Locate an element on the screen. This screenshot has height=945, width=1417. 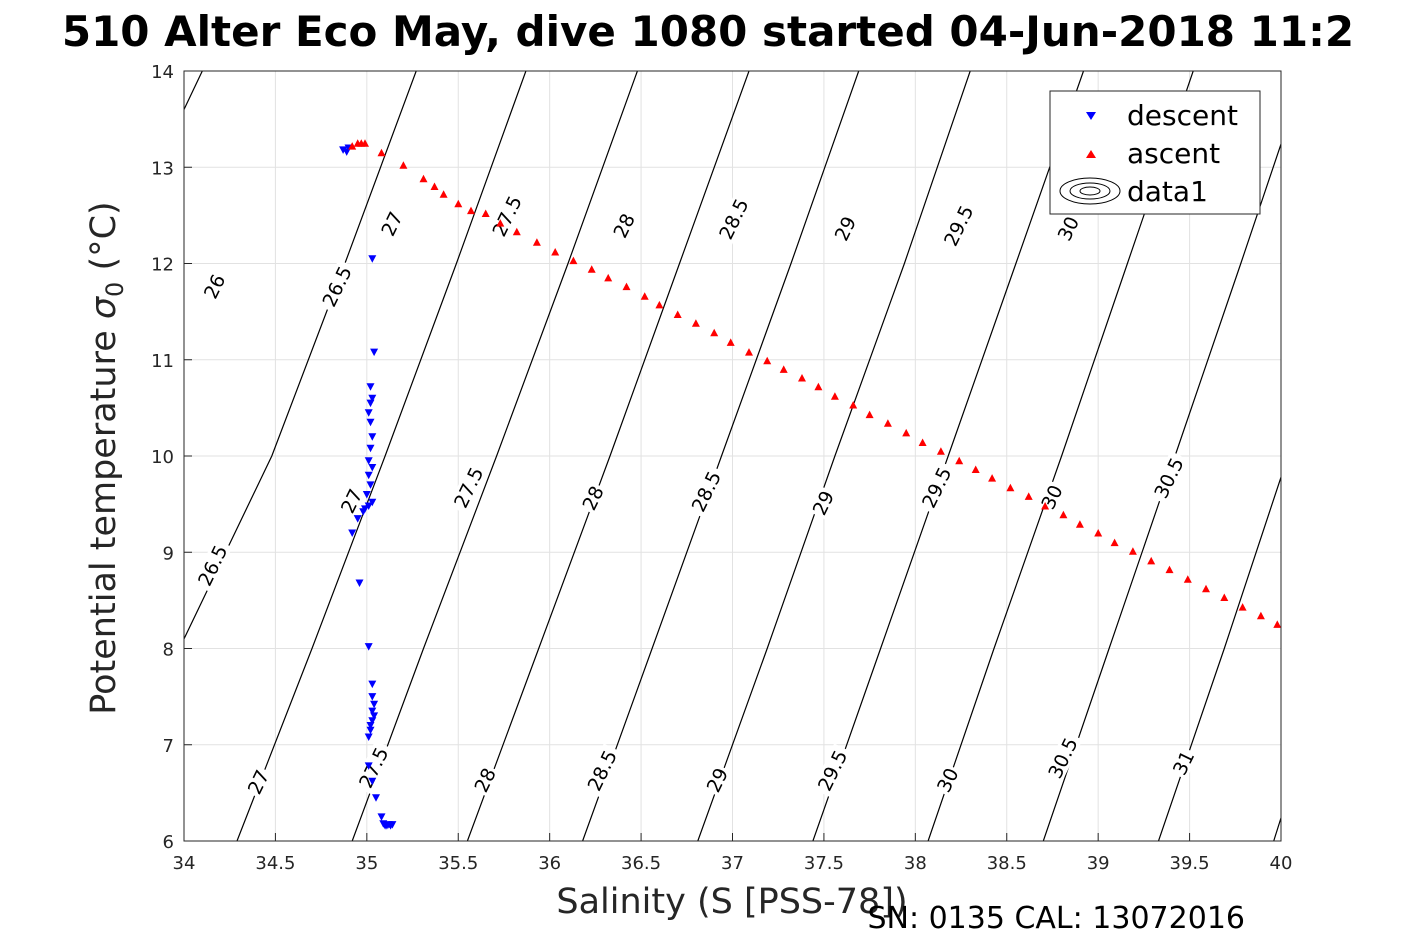
isopycnal-label: 30.5 is located at coordinates (1063, 758).